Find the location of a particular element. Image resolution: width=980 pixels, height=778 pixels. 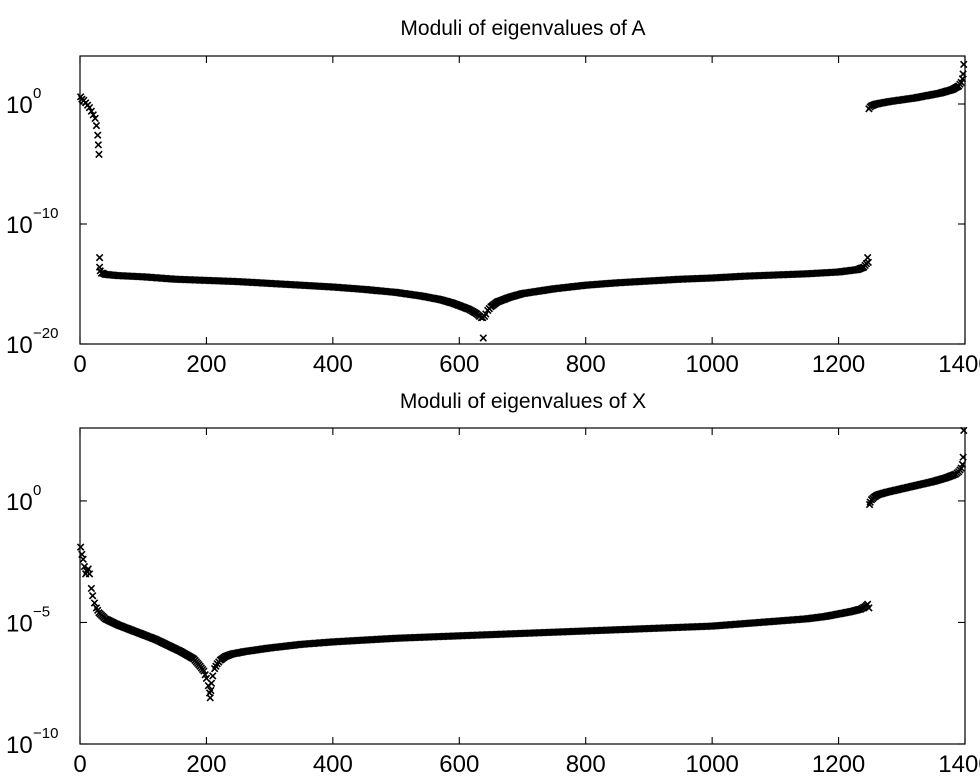

y-tick-label-exponent: −20 is located at coordinates (45, 333).